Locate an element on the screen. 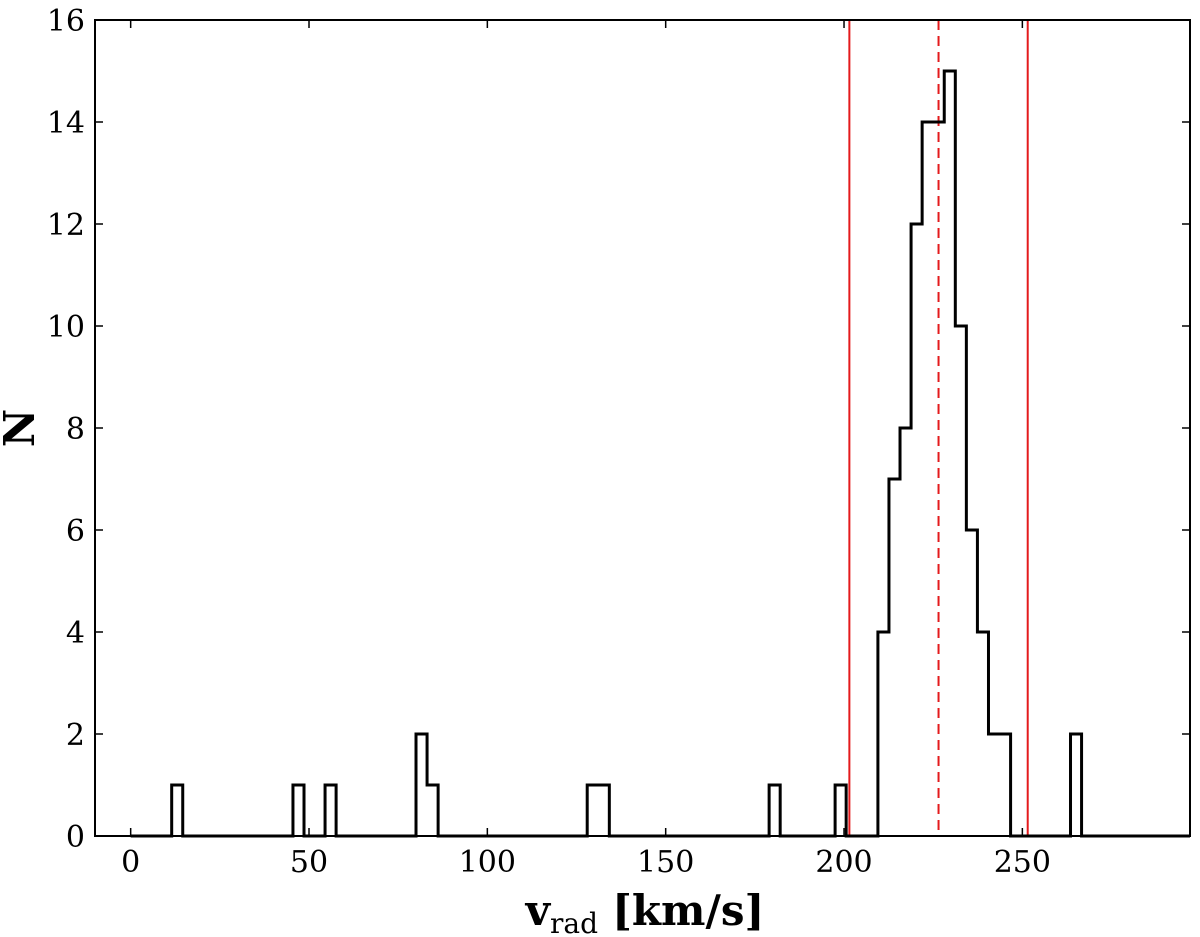 The width and height of the screenshot is (1200, 937). x-axis-label: vrad [km/s] is located at coordinates (645, 911).